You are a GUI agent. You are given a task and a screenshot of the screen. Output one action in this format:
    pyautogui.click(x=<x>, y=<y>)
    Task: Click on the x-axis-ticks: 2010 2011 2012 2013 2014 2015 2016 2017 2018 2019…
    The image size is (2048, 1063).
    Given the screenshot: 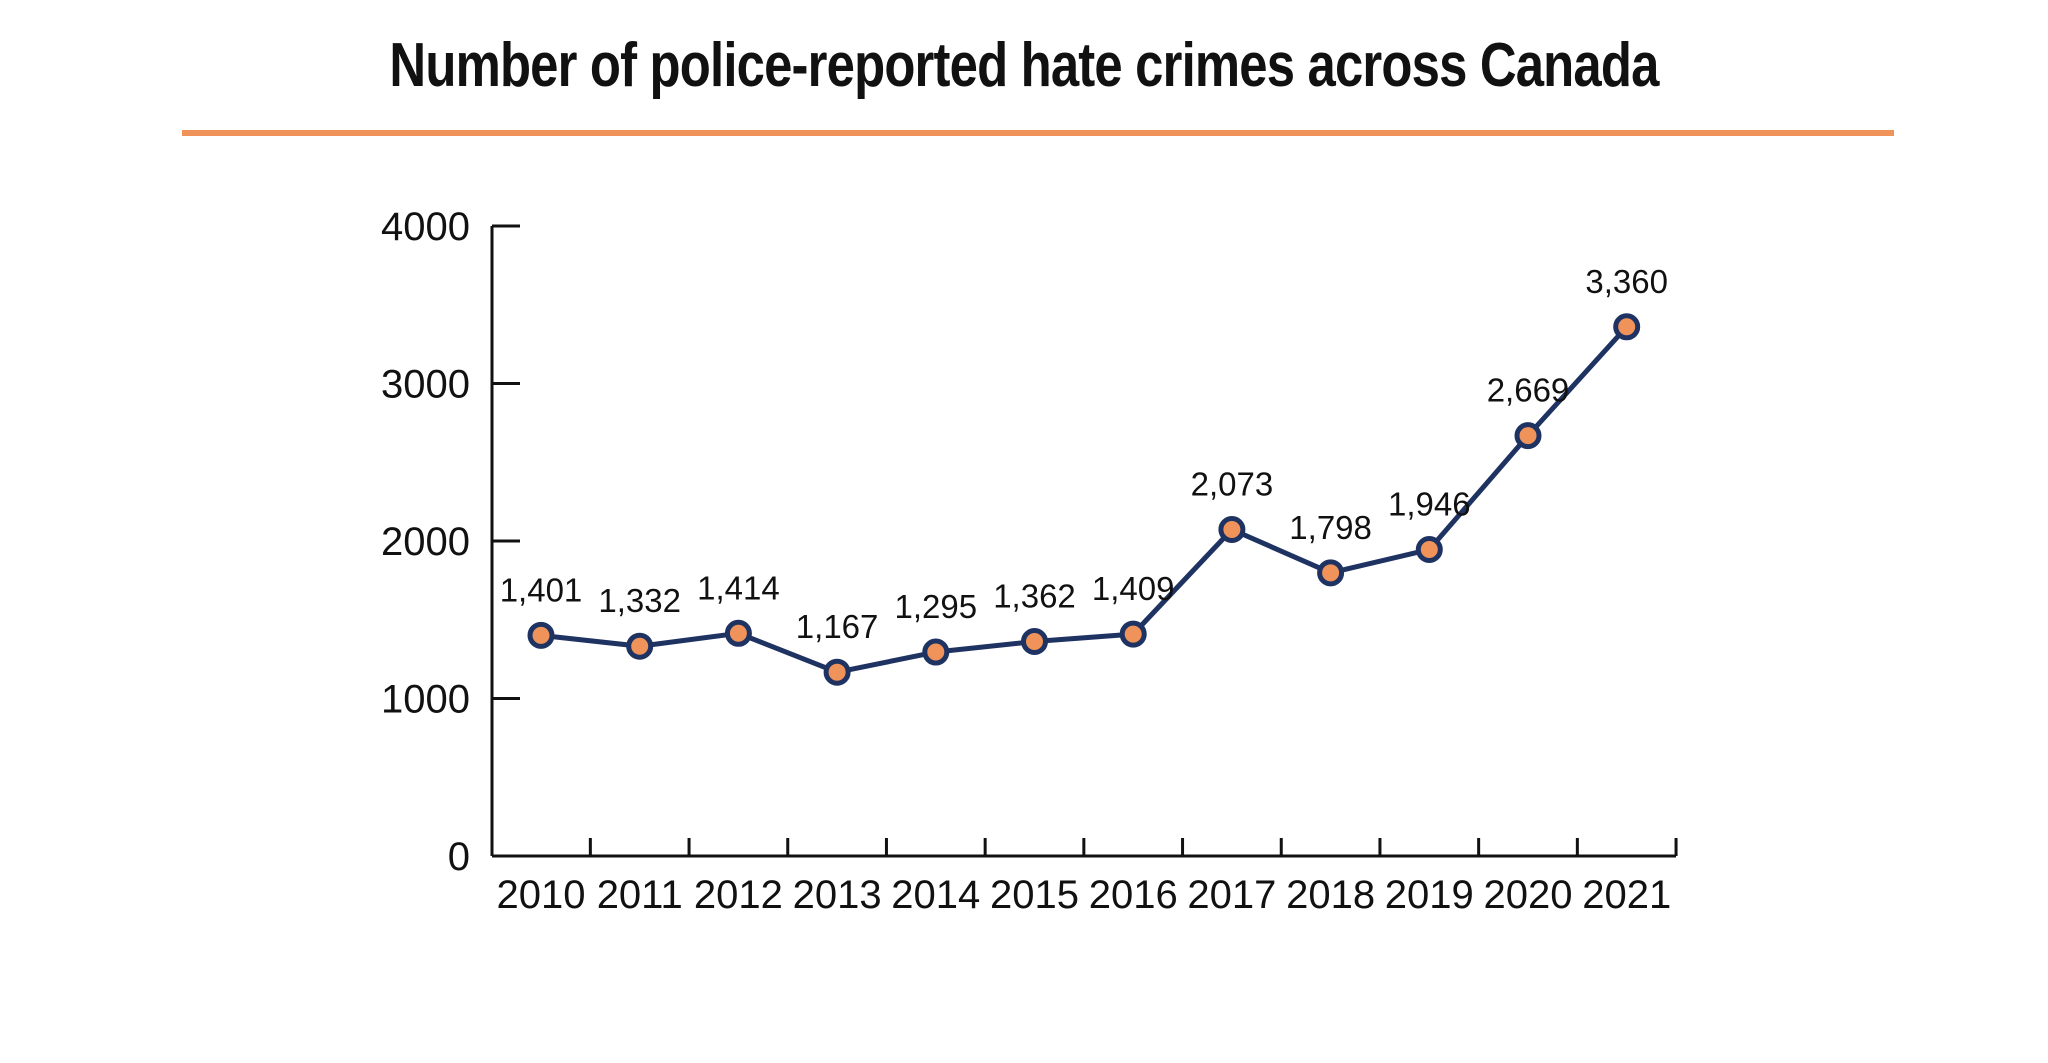 What is the action you would take?
    pyautogui.click(x=1087, y=877)
    